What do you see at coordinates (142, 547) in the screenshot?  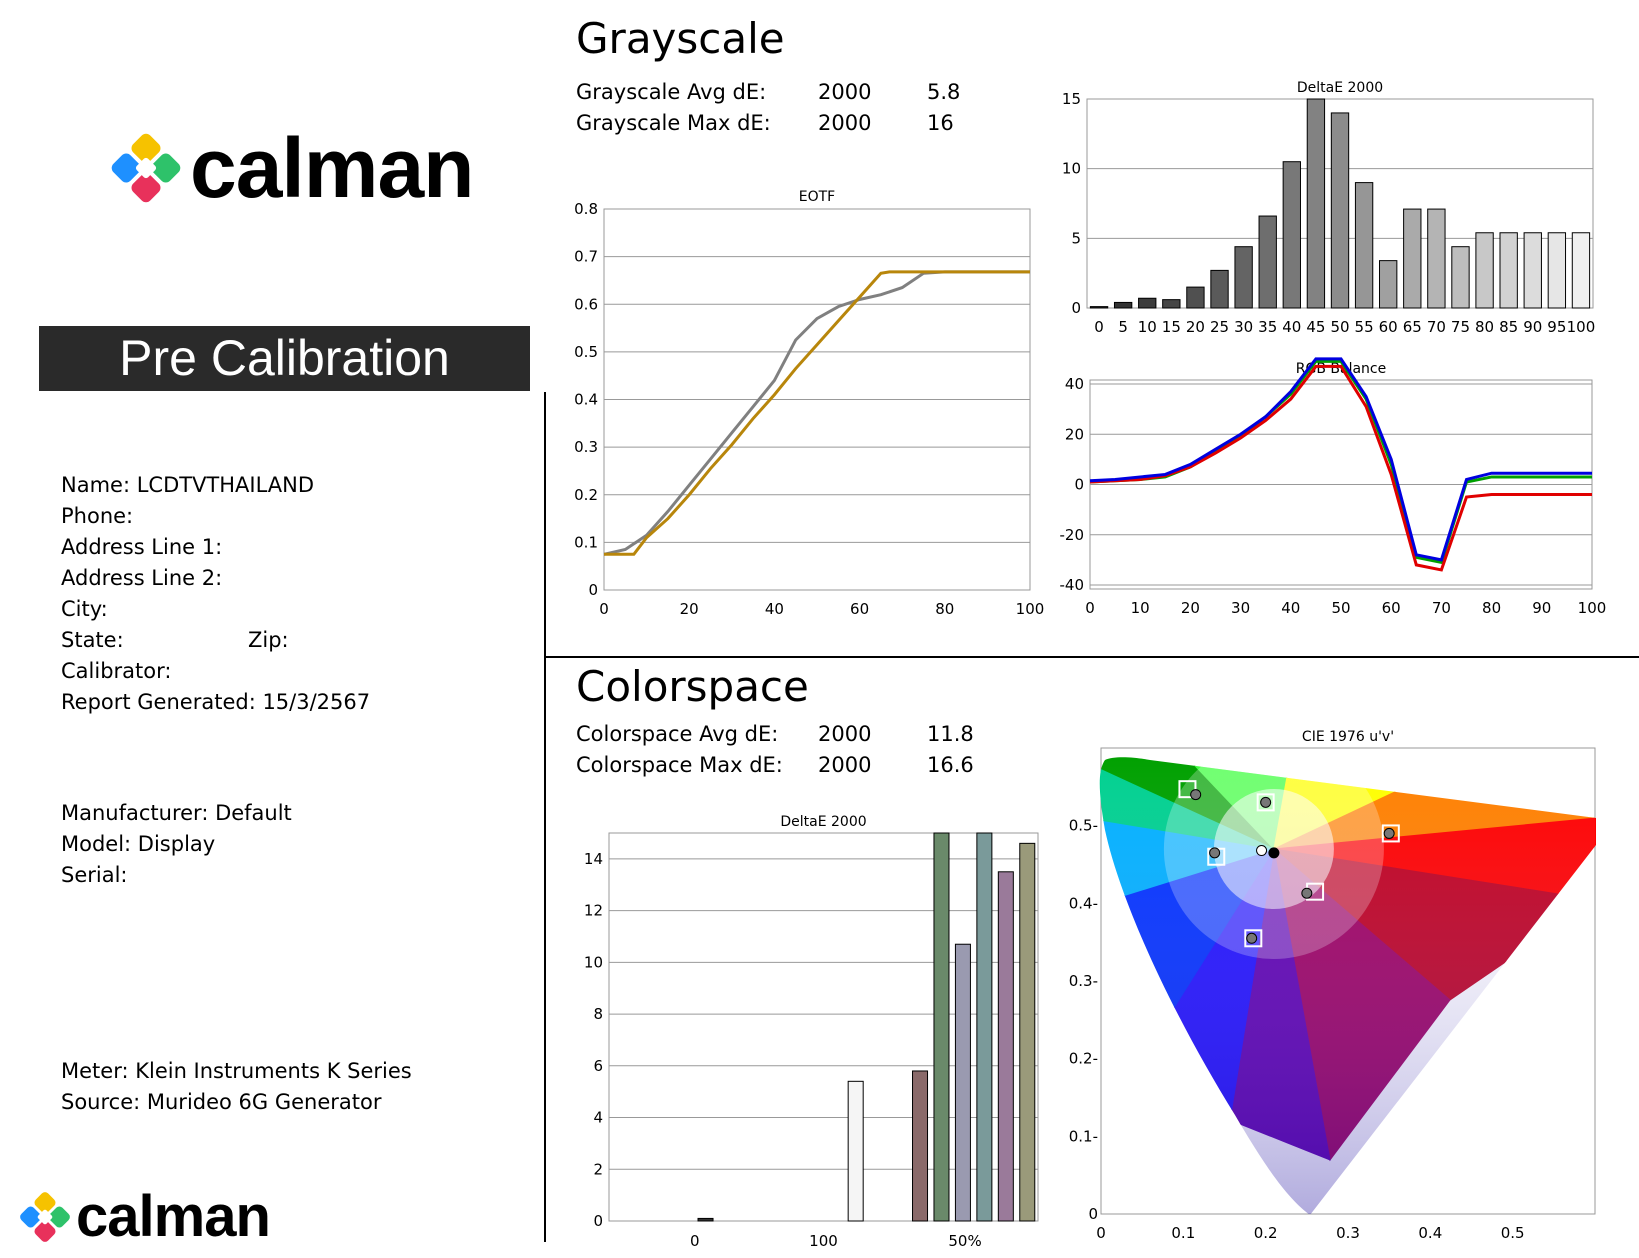 I see `address-line-1-field: Address Line 1:` at bounding box center [142, 547].